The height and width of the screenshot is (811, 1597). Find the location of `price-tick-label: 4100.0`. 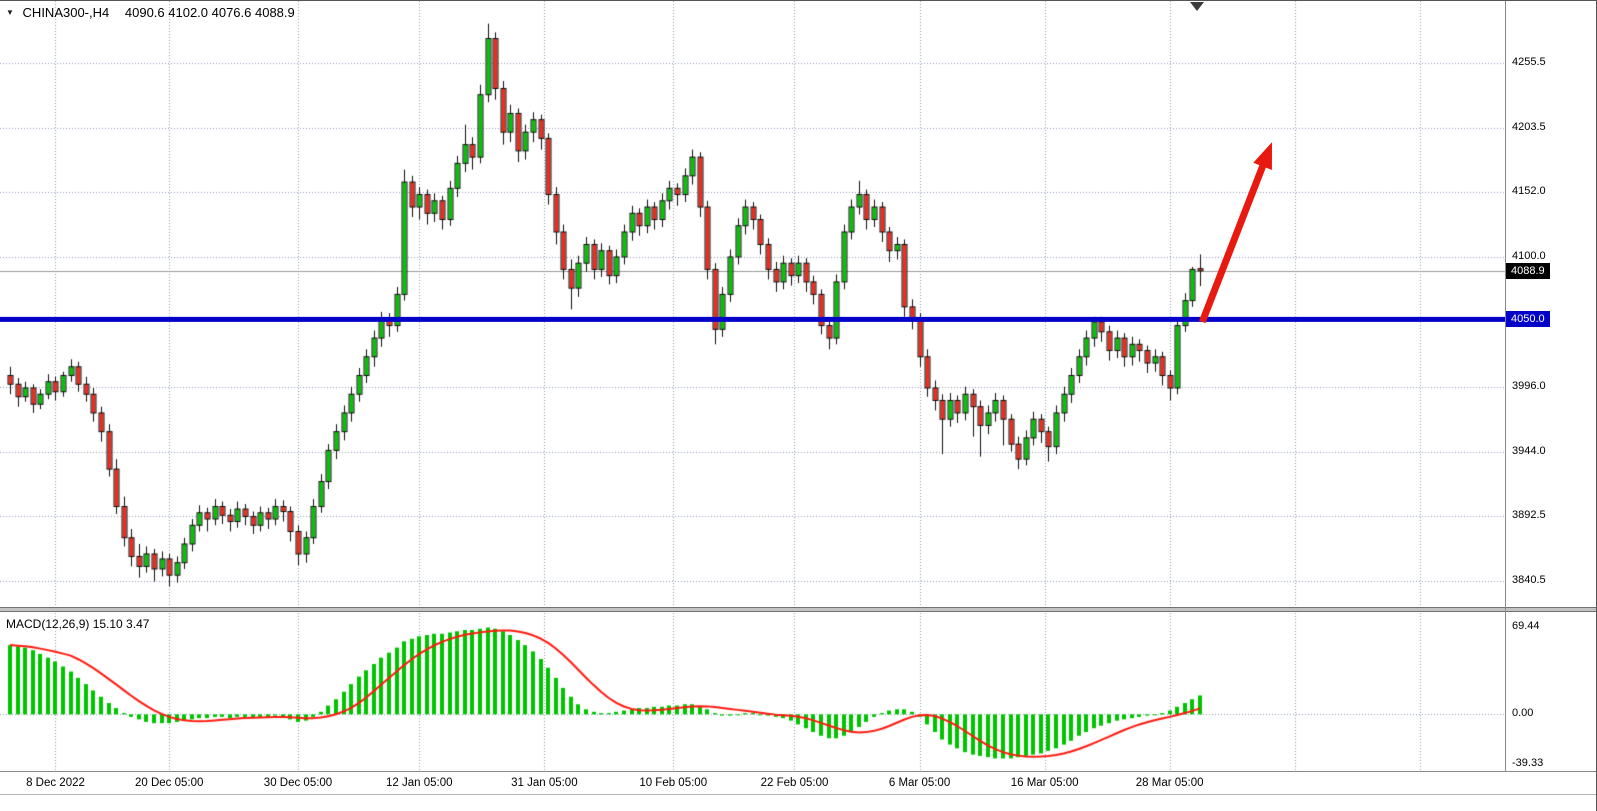

price-tick-label: 4100.0 is located at coordinates (1529, 255).